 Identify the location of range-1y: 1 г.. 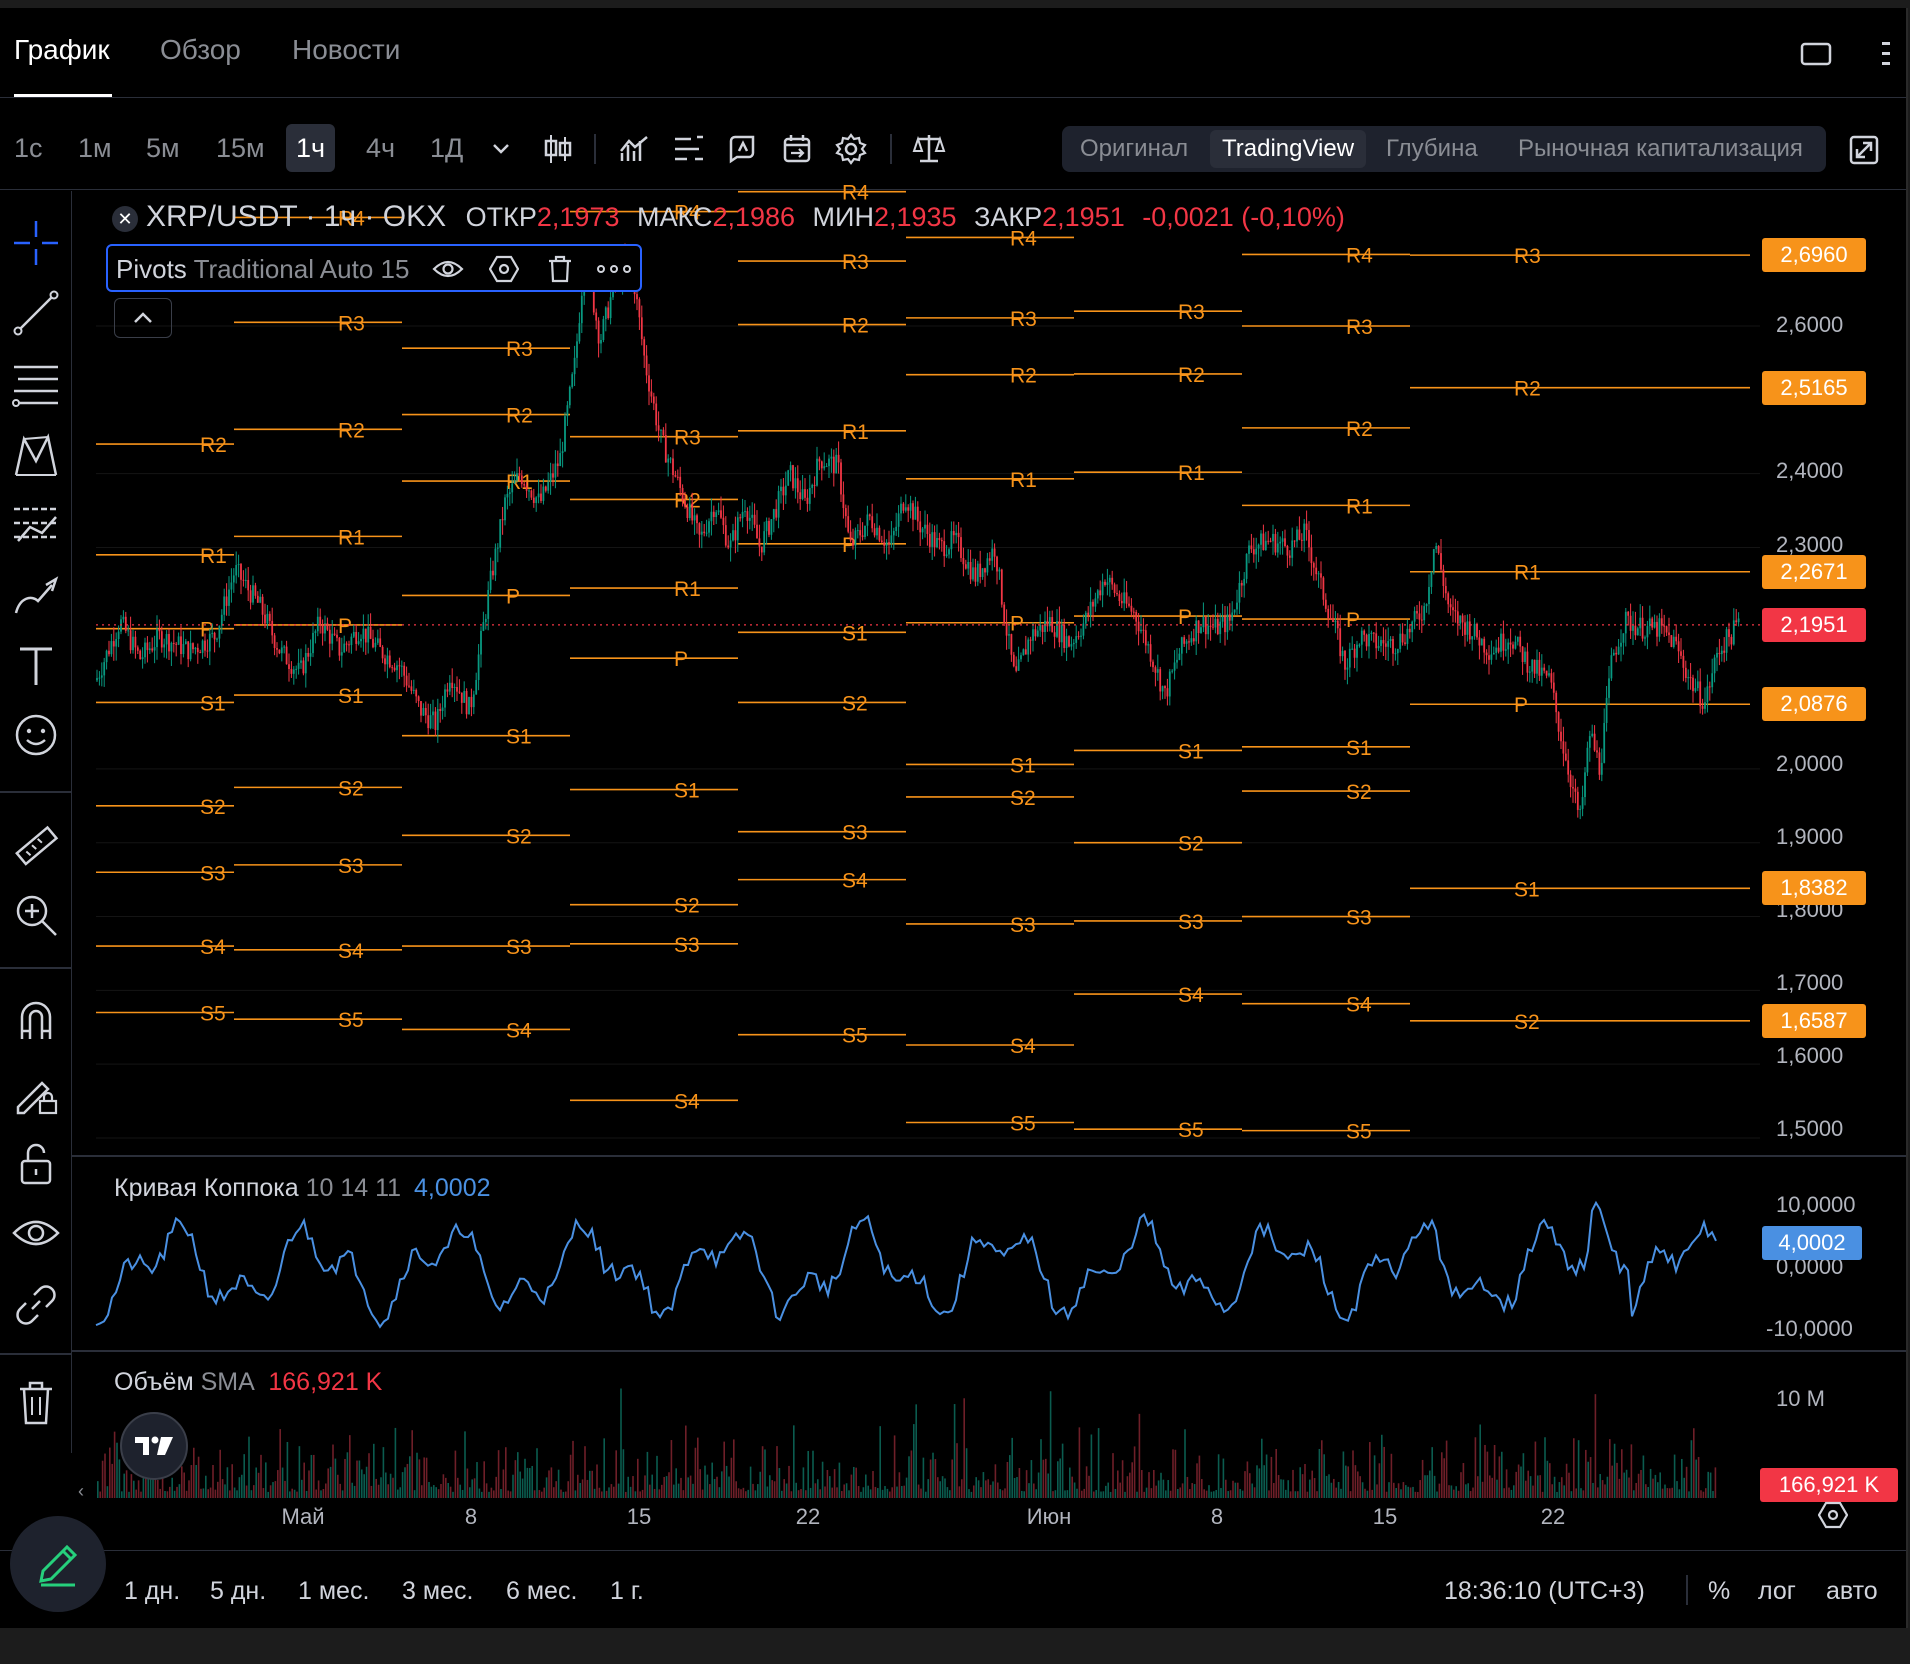
(627, 1591).